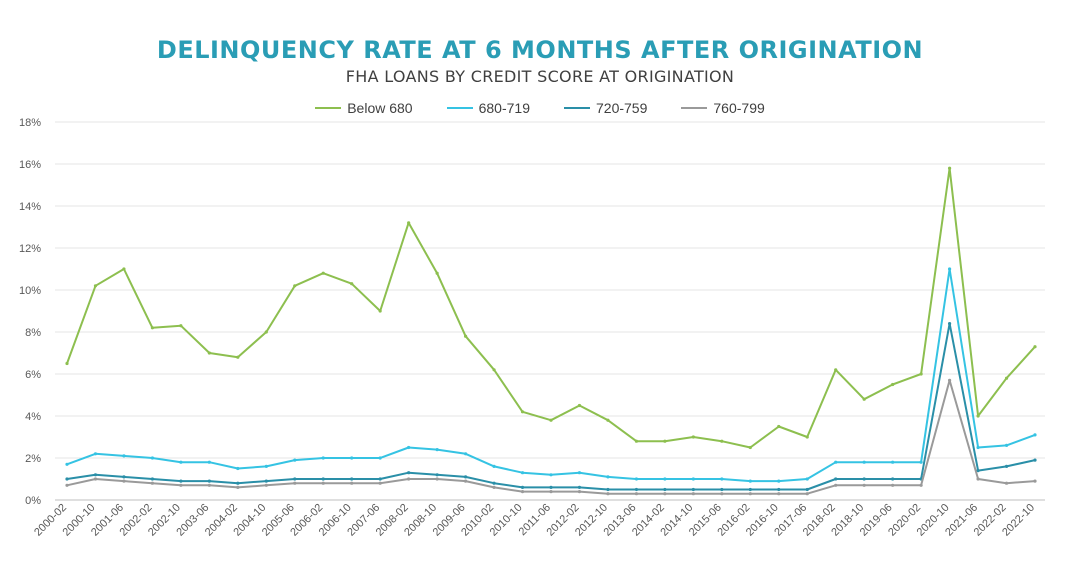  I want to click on legend-label-720-759: 720-759, so click(622, 108).